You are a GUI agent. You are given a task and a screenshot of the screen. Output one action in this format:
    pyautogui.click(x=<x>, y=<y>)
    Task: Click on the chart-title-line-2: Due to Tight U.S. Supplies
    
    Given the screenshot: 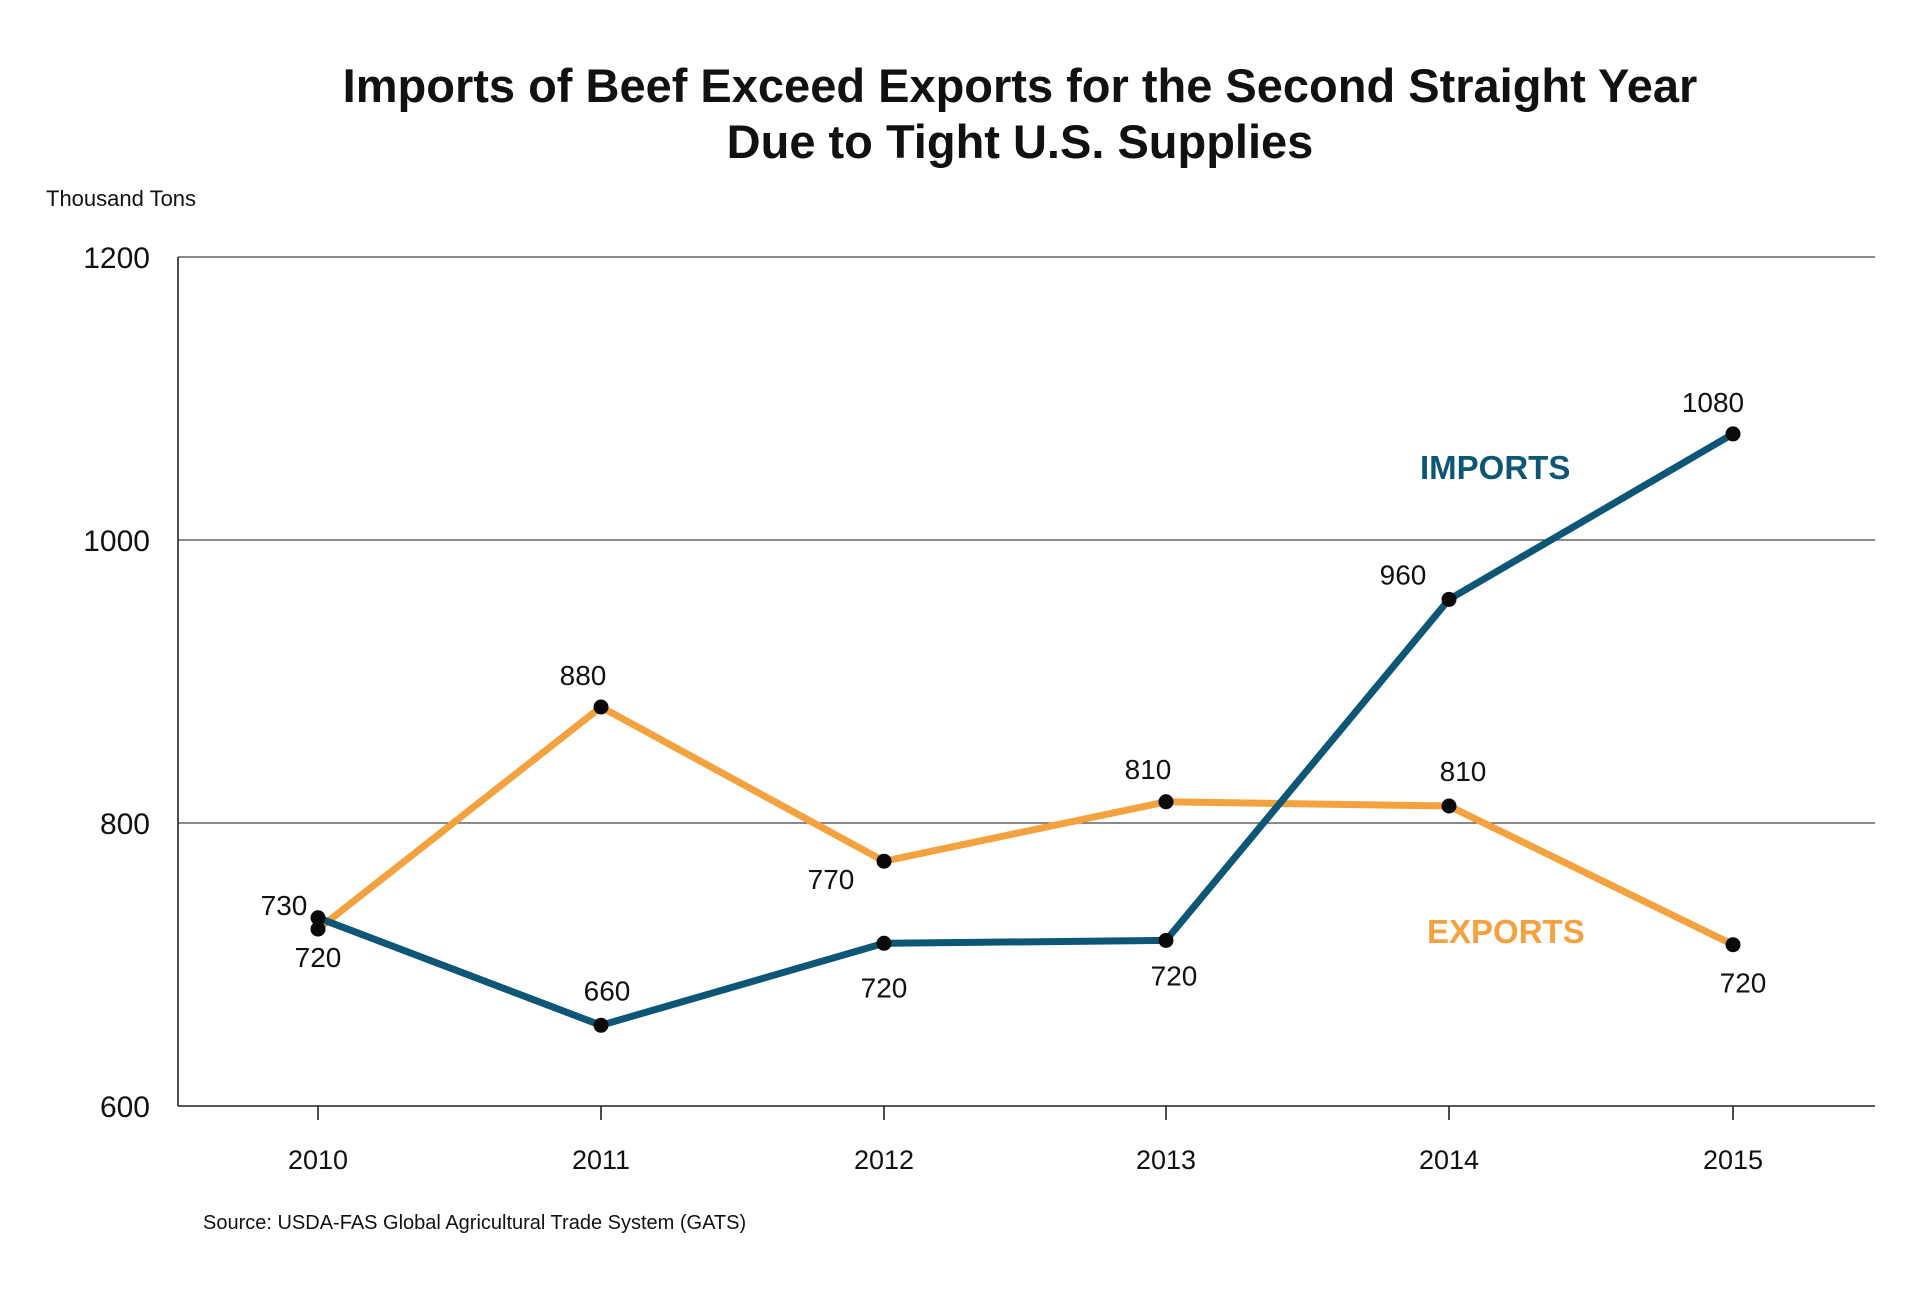 What is the action you would take?
    pyautogui.click(x=1020, y=141)
    